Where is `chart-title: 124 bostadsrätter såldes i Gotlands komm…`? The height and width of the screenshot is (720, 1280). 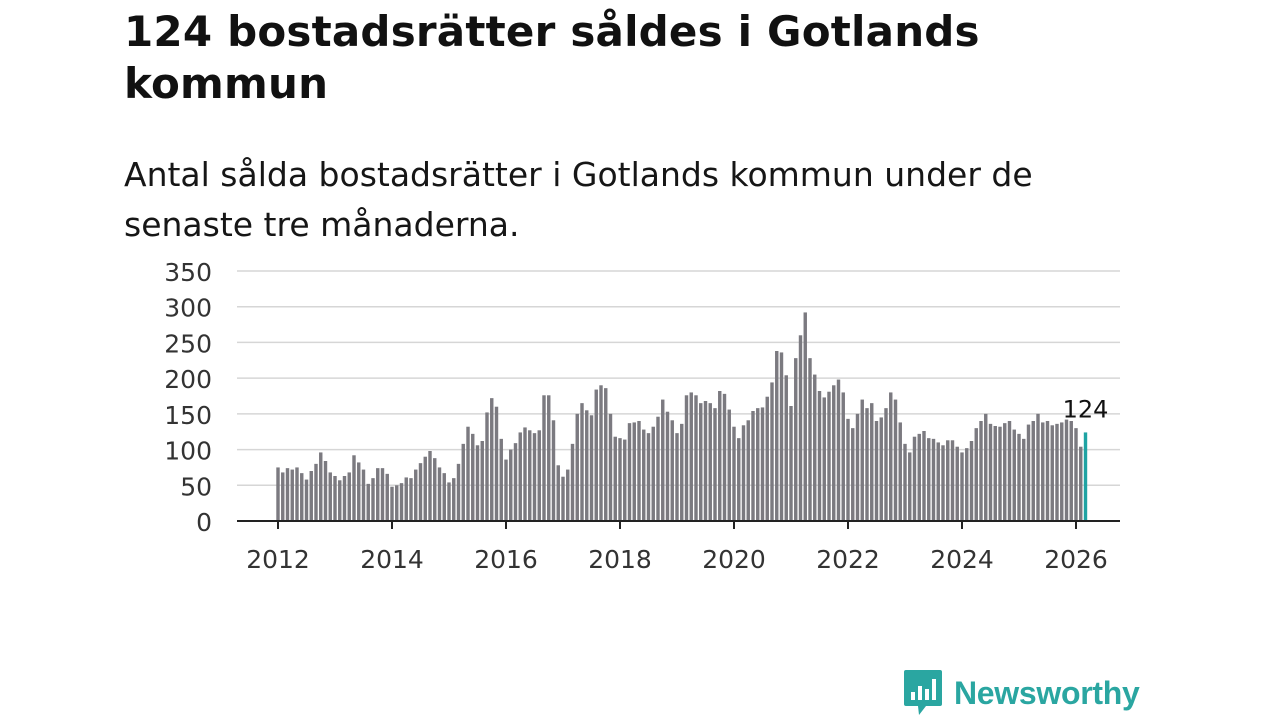 chart-title: 124 bostadsrätter såldes i Gotlands komm… is located at coordinates (552, 57).